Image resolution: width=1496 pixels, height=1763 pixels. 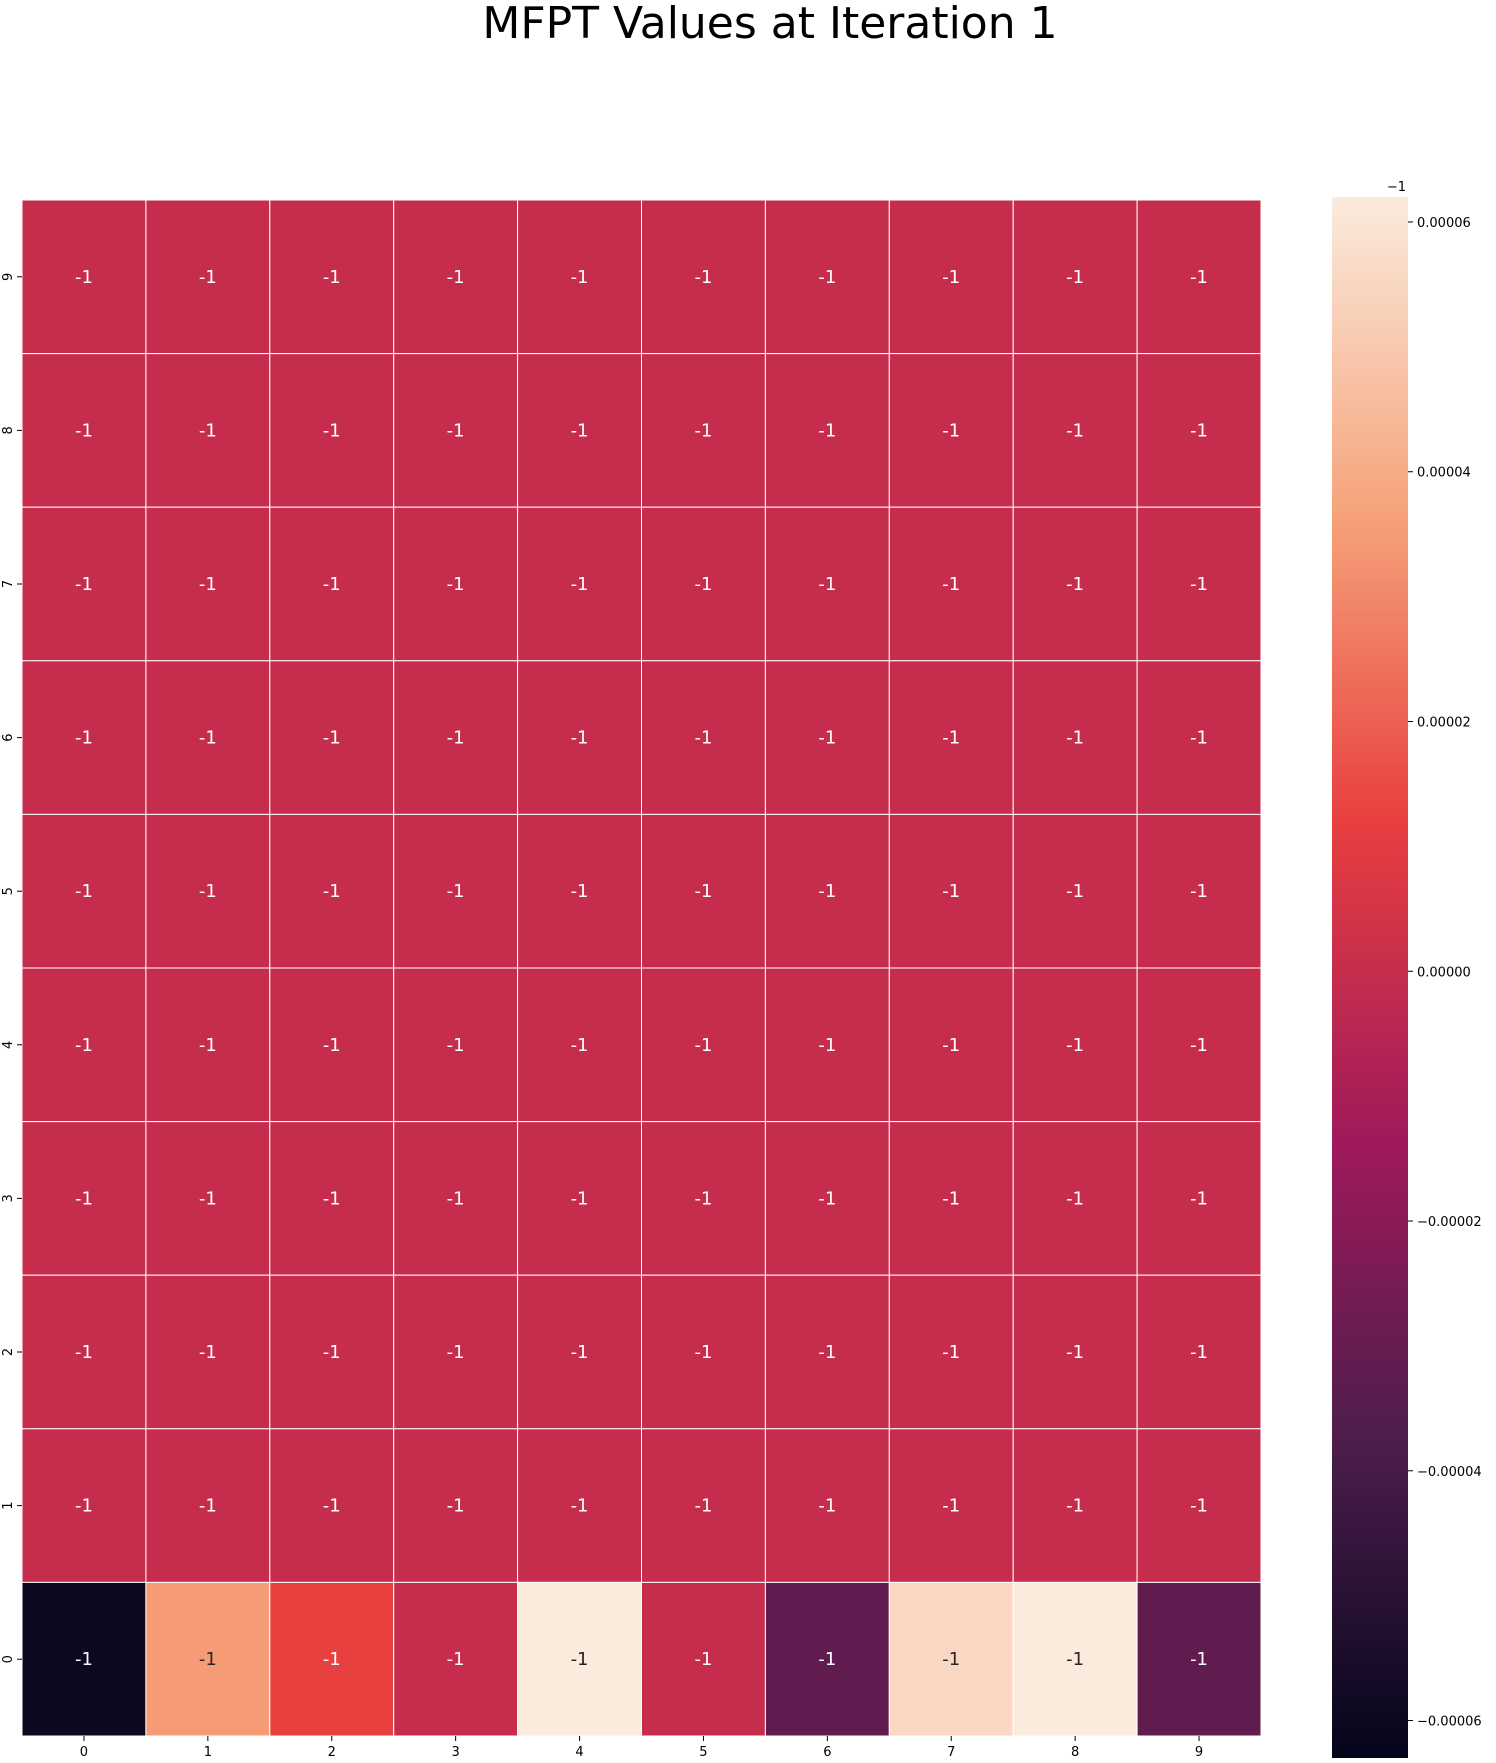 I want to click on colorbar-tick-label: −0.00002, so click(x=1449, y=1222).